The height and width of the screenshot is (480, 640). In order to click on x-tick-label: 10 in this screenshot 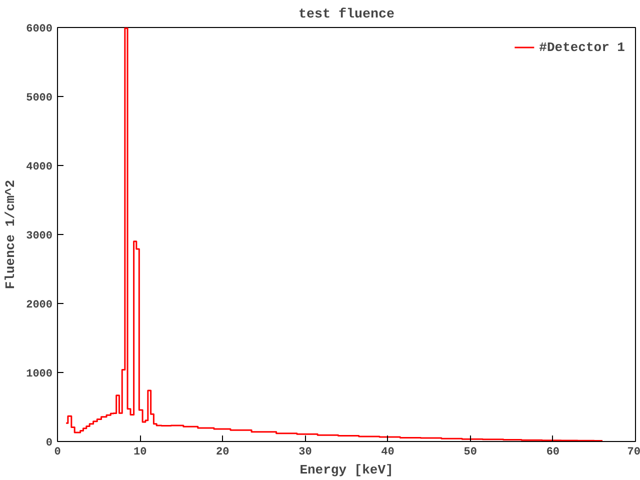, I will do `click(140, 452)`.